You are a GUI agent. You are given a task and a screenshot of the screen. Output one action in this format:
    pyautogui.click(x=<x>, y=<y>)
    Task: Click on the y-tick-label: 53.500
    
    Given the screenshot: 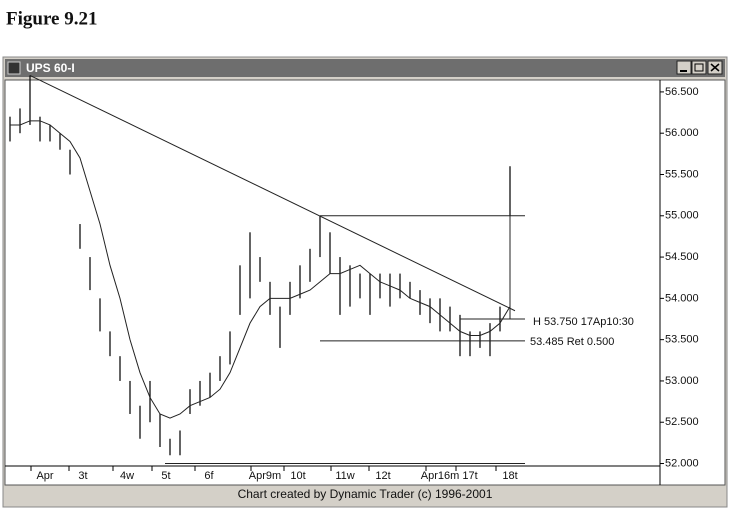 What is the action you would take?
    pyautogui.click(x=682, y=340)
    